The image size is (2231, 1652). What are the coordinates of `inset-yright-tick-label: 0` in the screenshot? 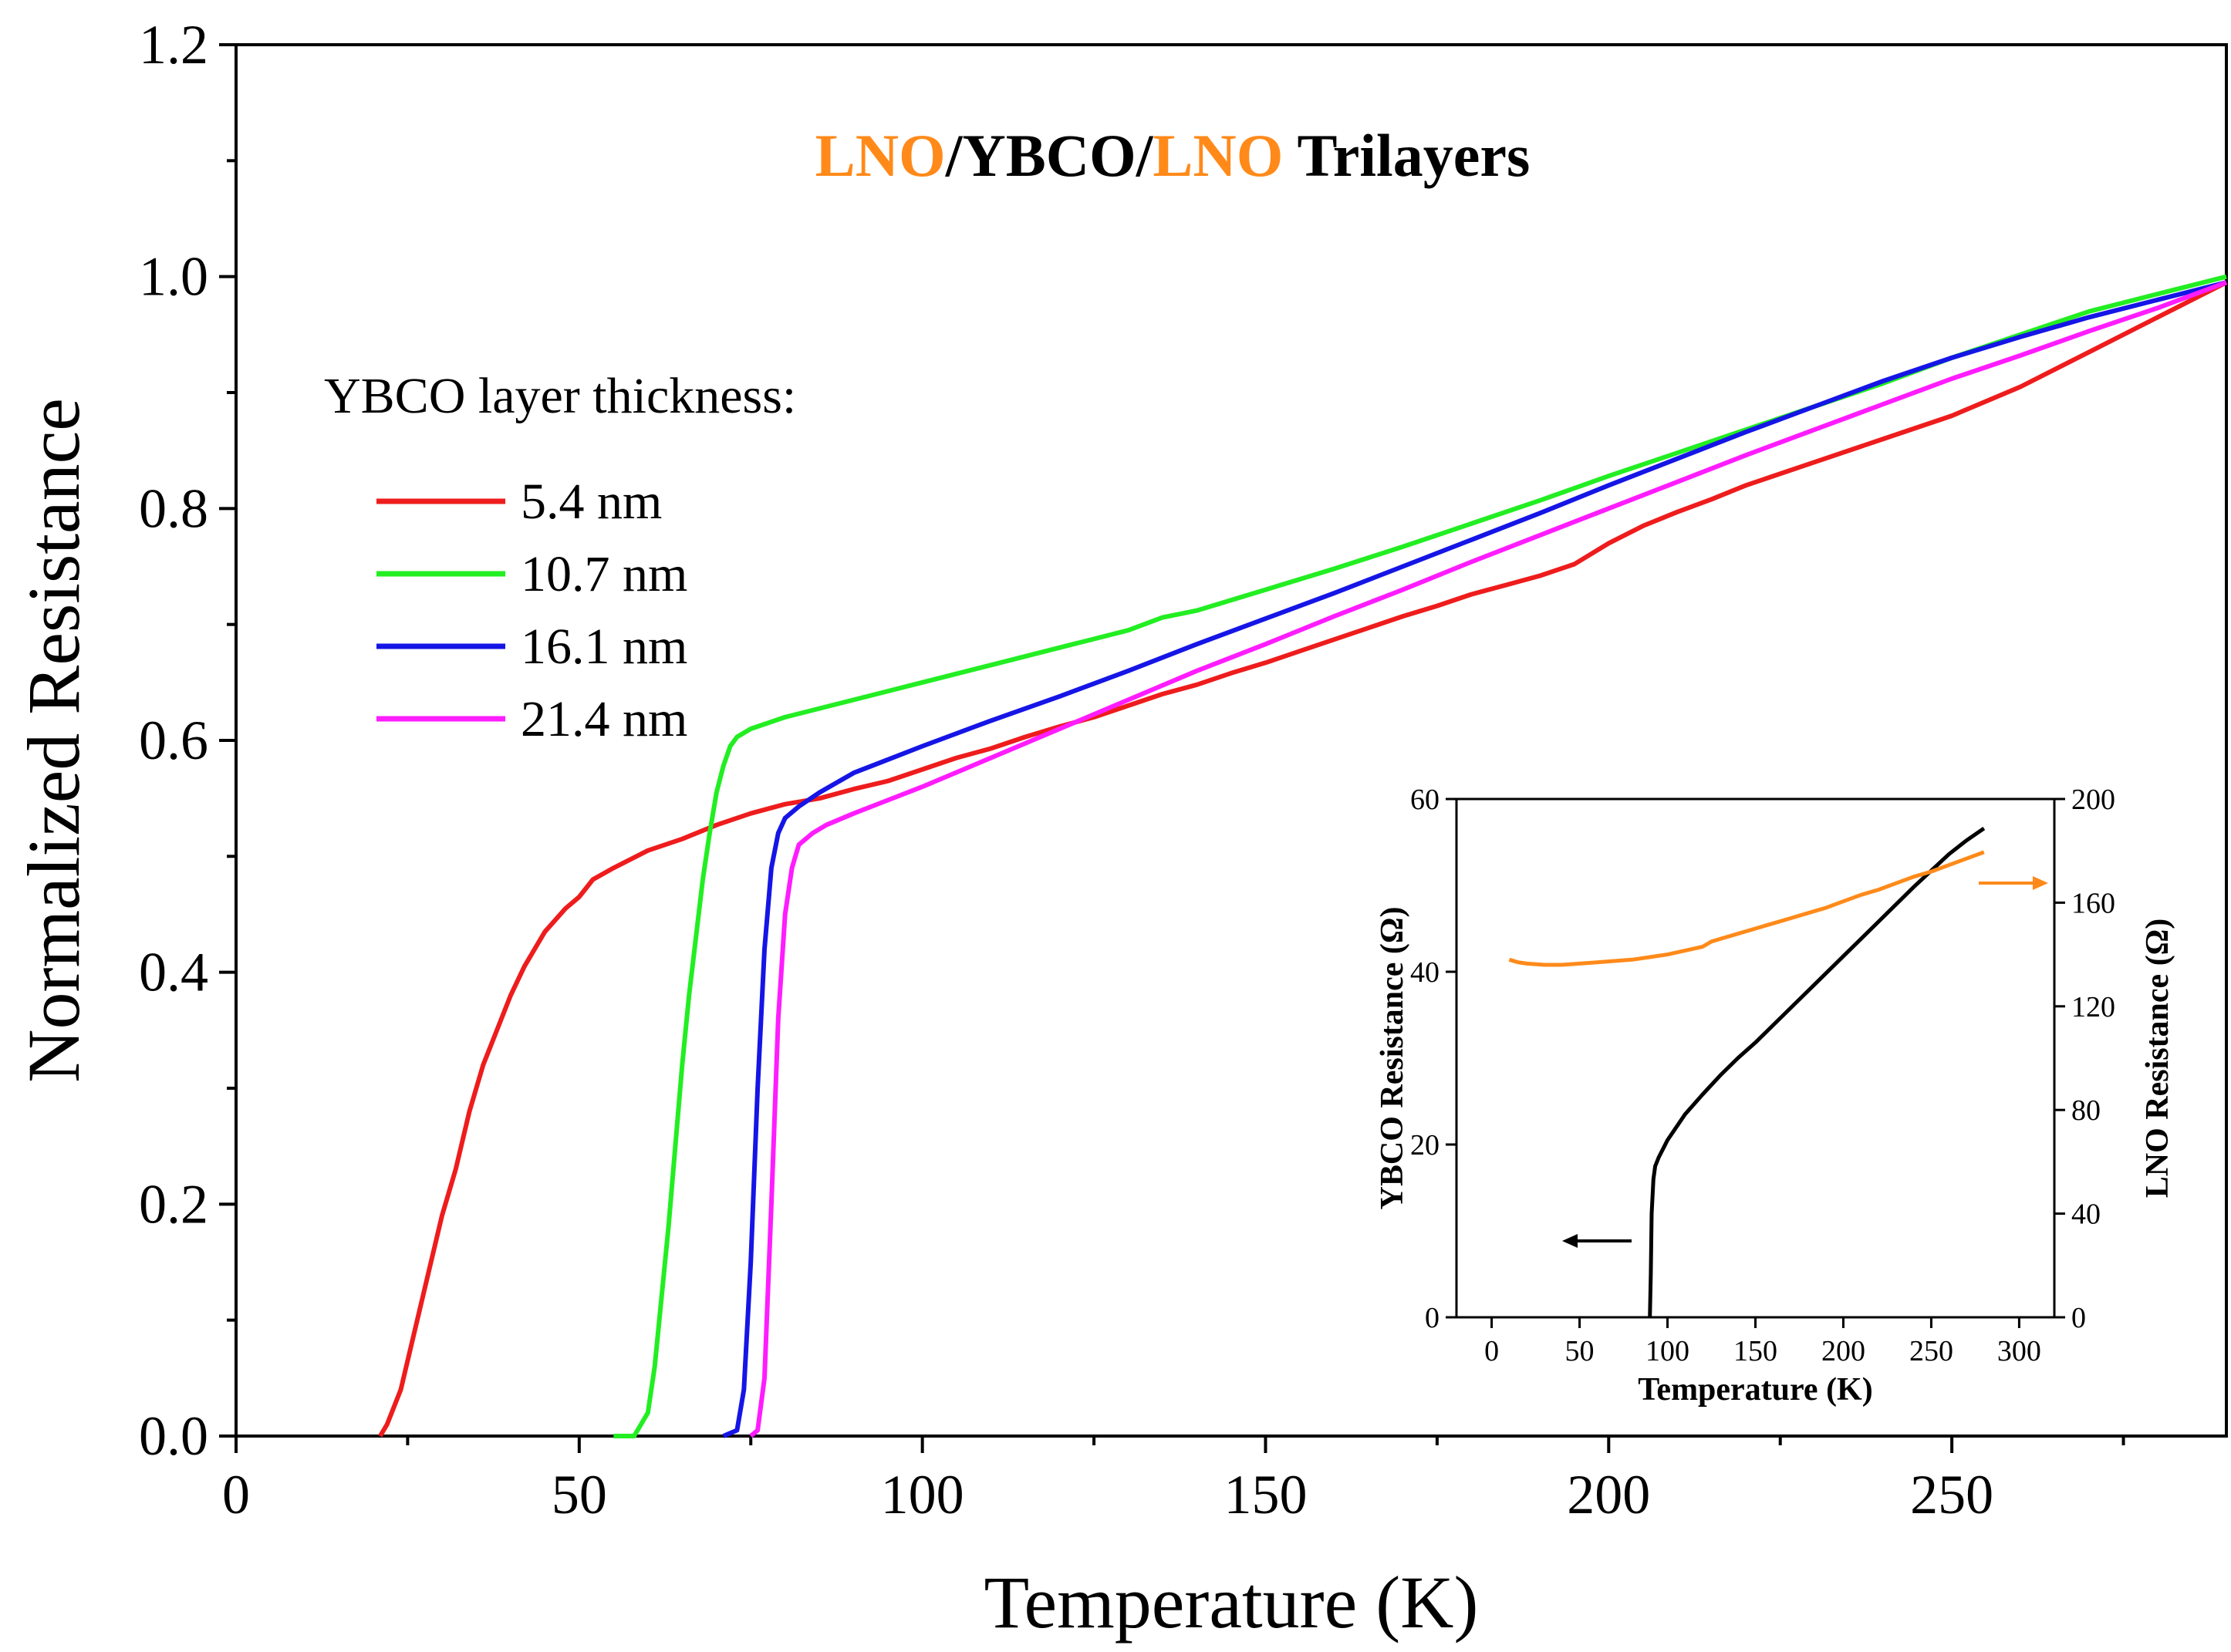 It's located at (2078, 1318).